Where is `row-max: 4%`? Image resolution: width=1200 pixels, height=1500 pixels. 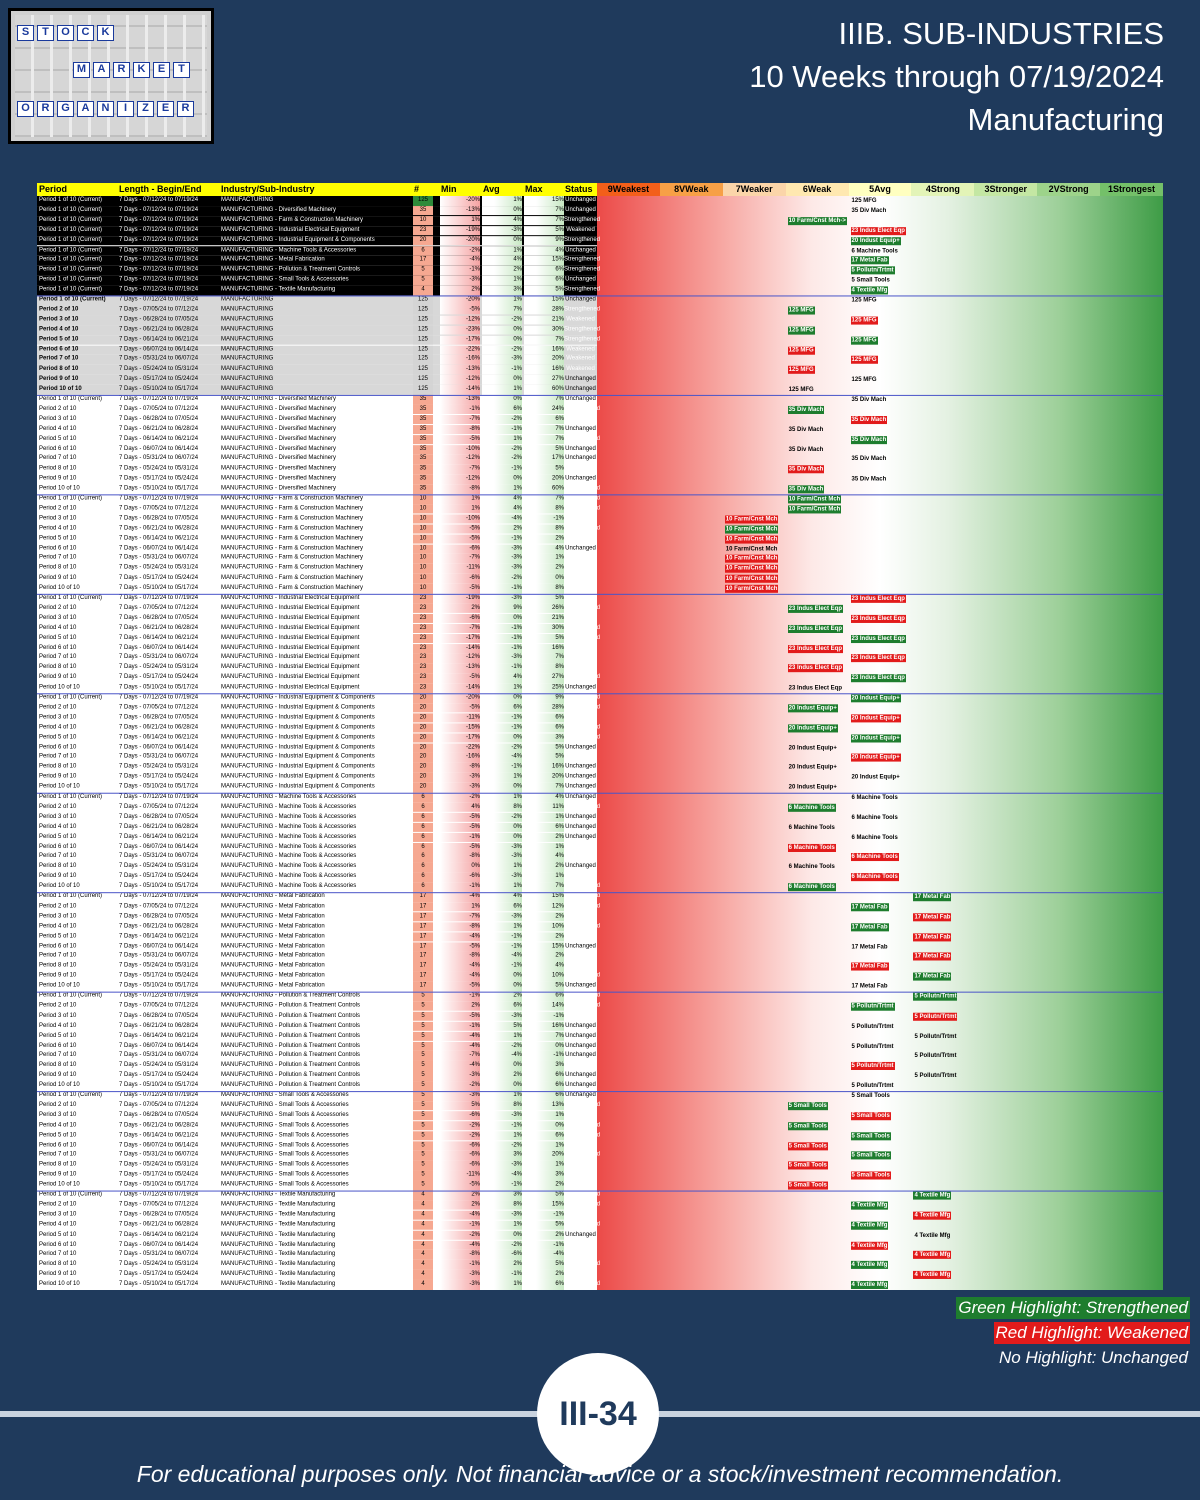
row-max: 4% is located at coordinates (544, 549).